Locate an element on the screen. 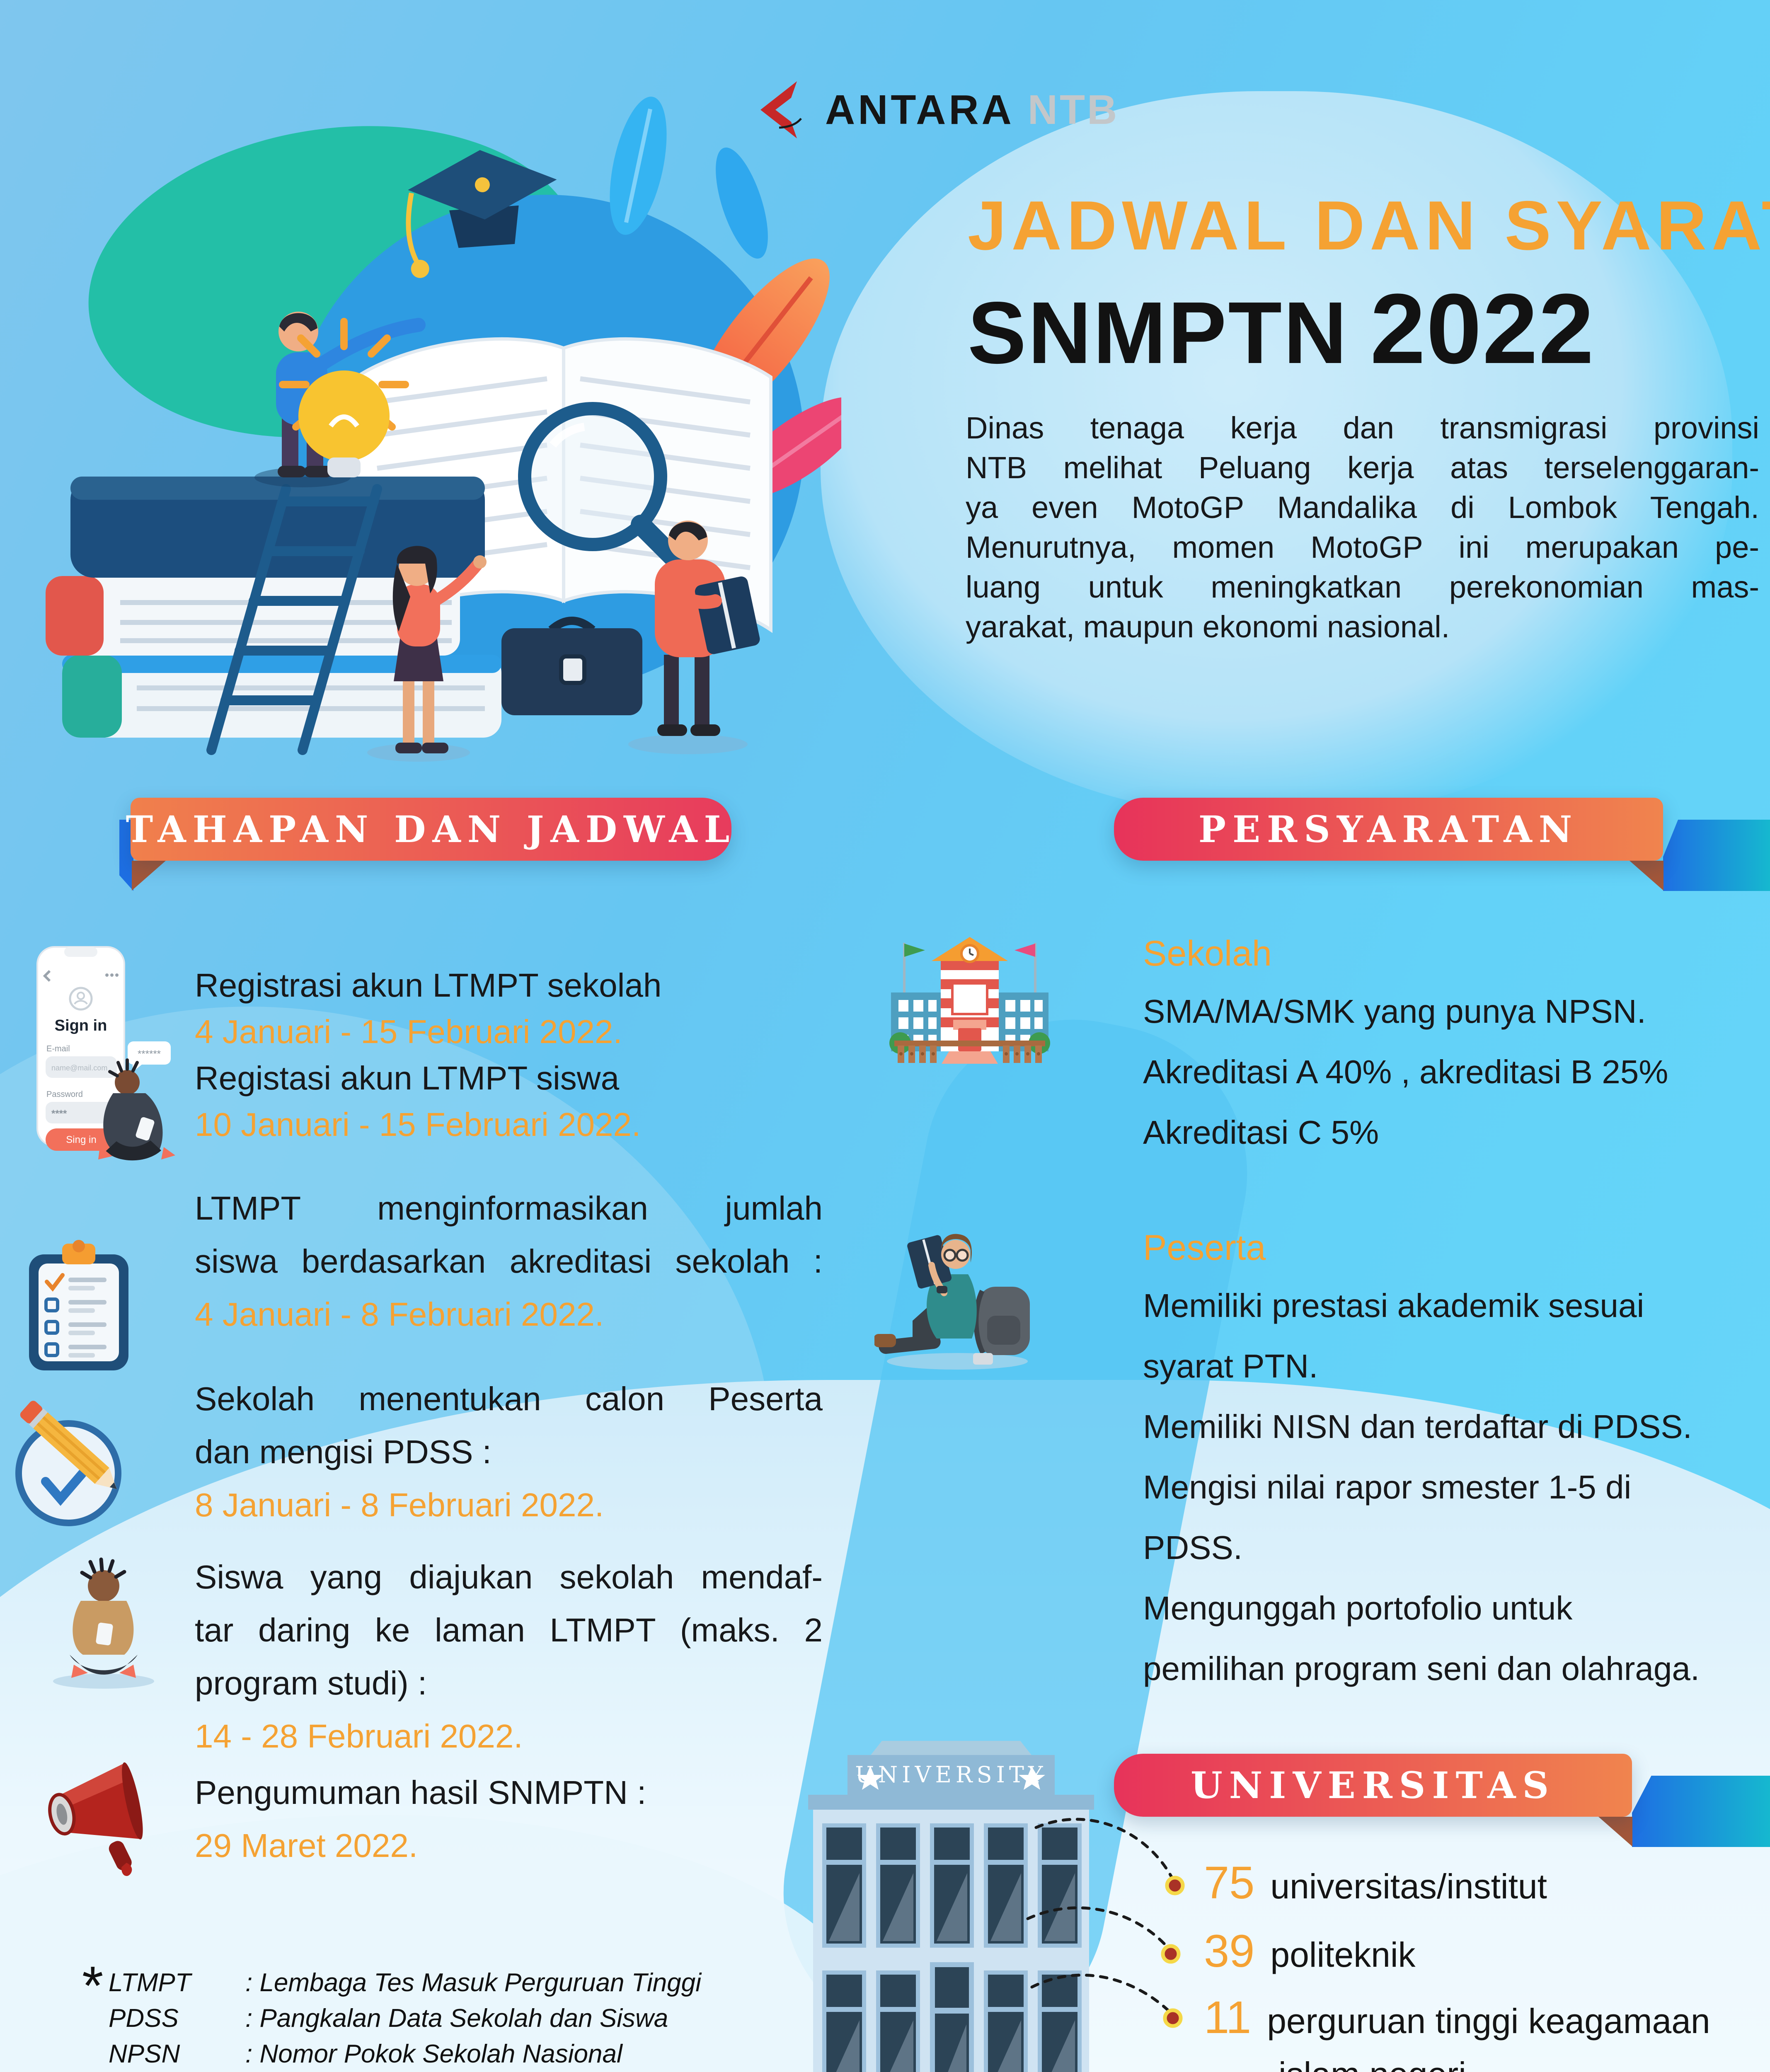 Image resolution: width=1770 pixels, height=2072 pixels. section-heading-peserta: Peserta is located at coordinates (1204, 1248).